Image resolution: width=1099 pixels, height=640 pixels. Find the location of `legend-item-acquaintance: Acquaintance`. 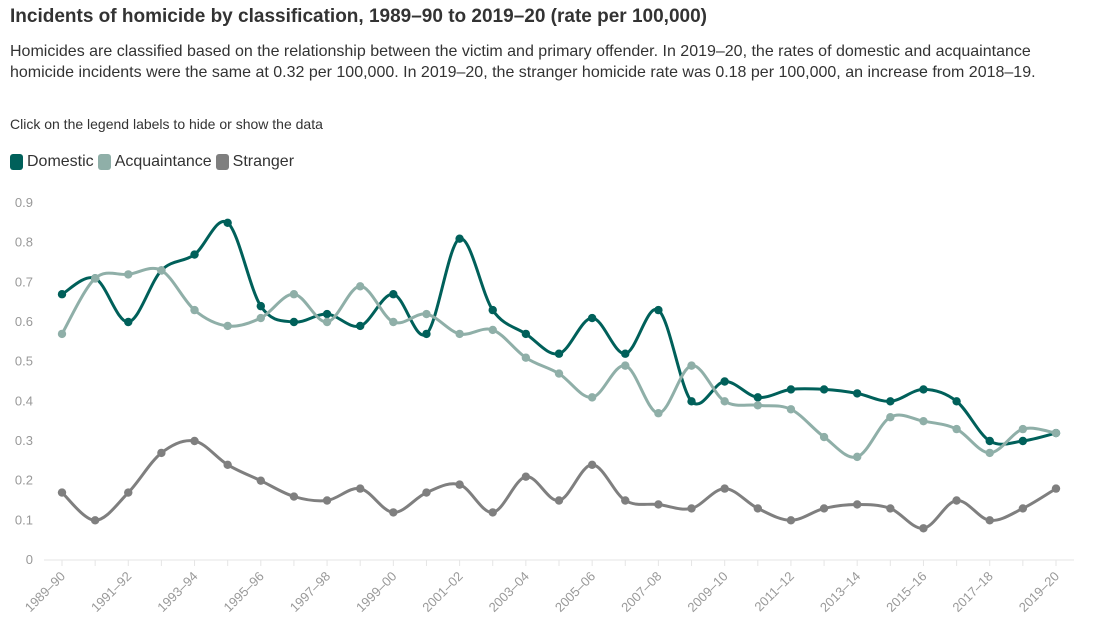

legend-item-acquaintance: Acquaintance is located at coordinates (154, 162).